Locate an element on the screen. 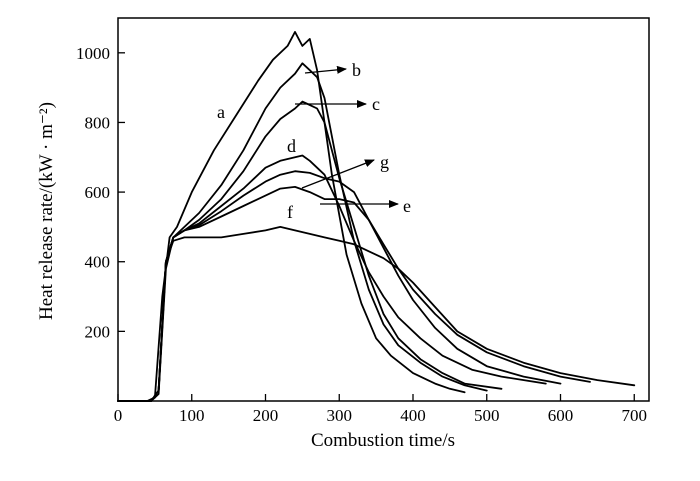 The height and width of the screenshot is (481, 700). series-label-g: g is located at coordinates (384, 162).